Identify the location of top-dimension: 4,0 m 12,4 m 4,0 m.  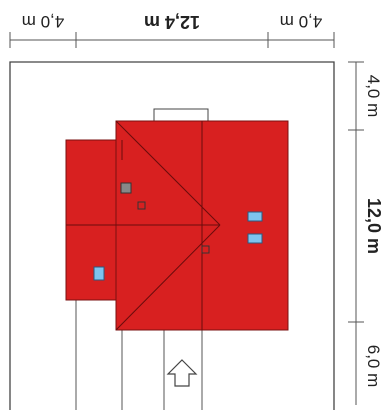
(172, 30).